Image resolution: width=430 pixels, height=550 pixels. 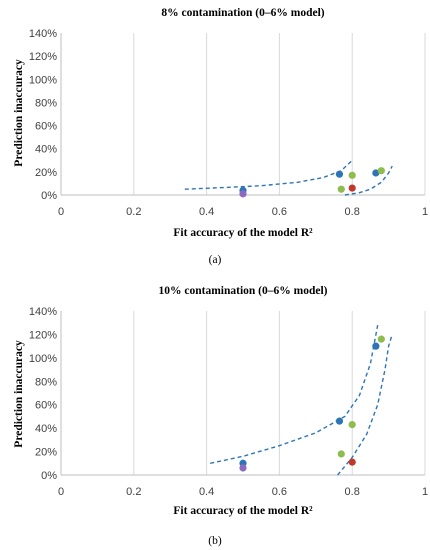 I want to click on chart-title: 10% contamination (0–6% model), so click(x=243, y=291).